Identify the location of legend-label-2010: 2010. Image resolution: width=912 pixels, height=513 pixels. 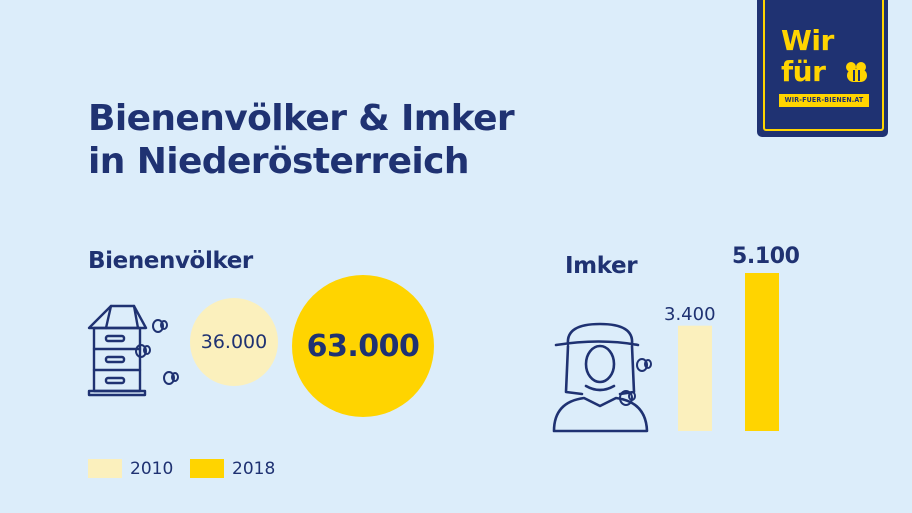
(152, 469).